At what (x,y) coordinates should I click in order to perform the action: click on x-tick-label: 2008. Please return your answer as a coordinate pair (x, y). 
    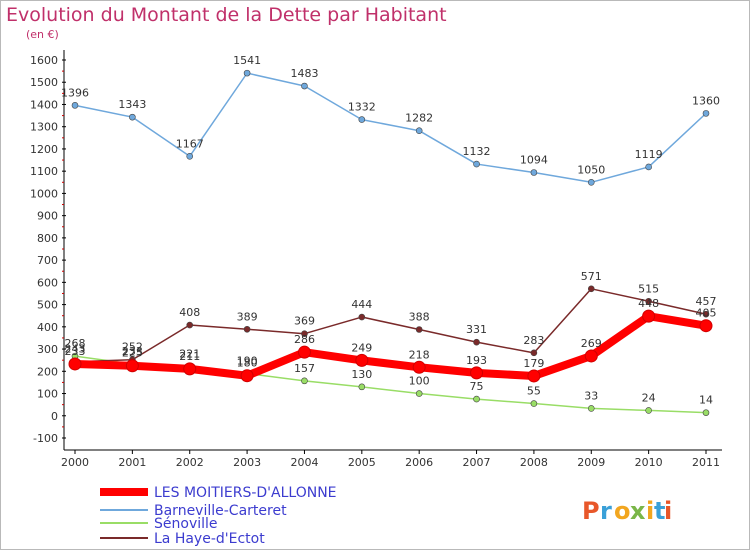
    Looking at the image, I should click on (534, 462).